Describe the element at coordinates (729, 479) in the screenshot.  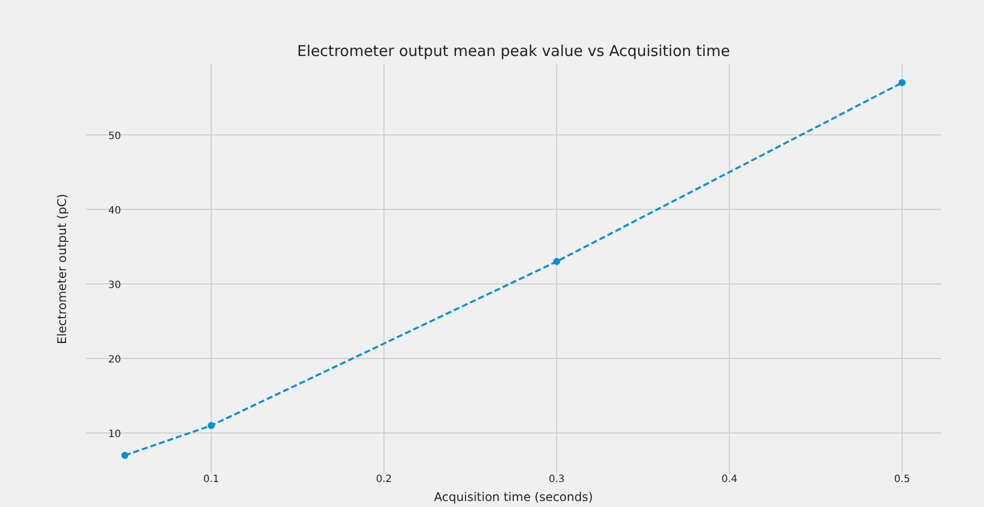
I see `x-tick-label: 0.4` at that location.